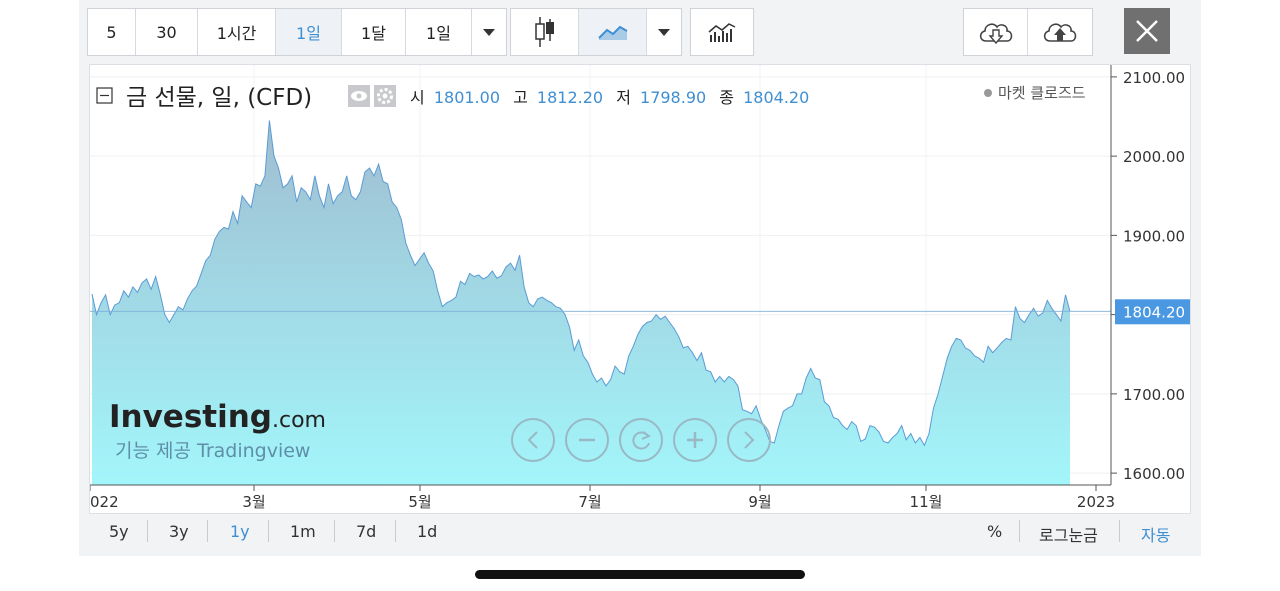 The height and width of the screenshot is (591, 1280). I want to click on high-label: 고, so click(520, 97).